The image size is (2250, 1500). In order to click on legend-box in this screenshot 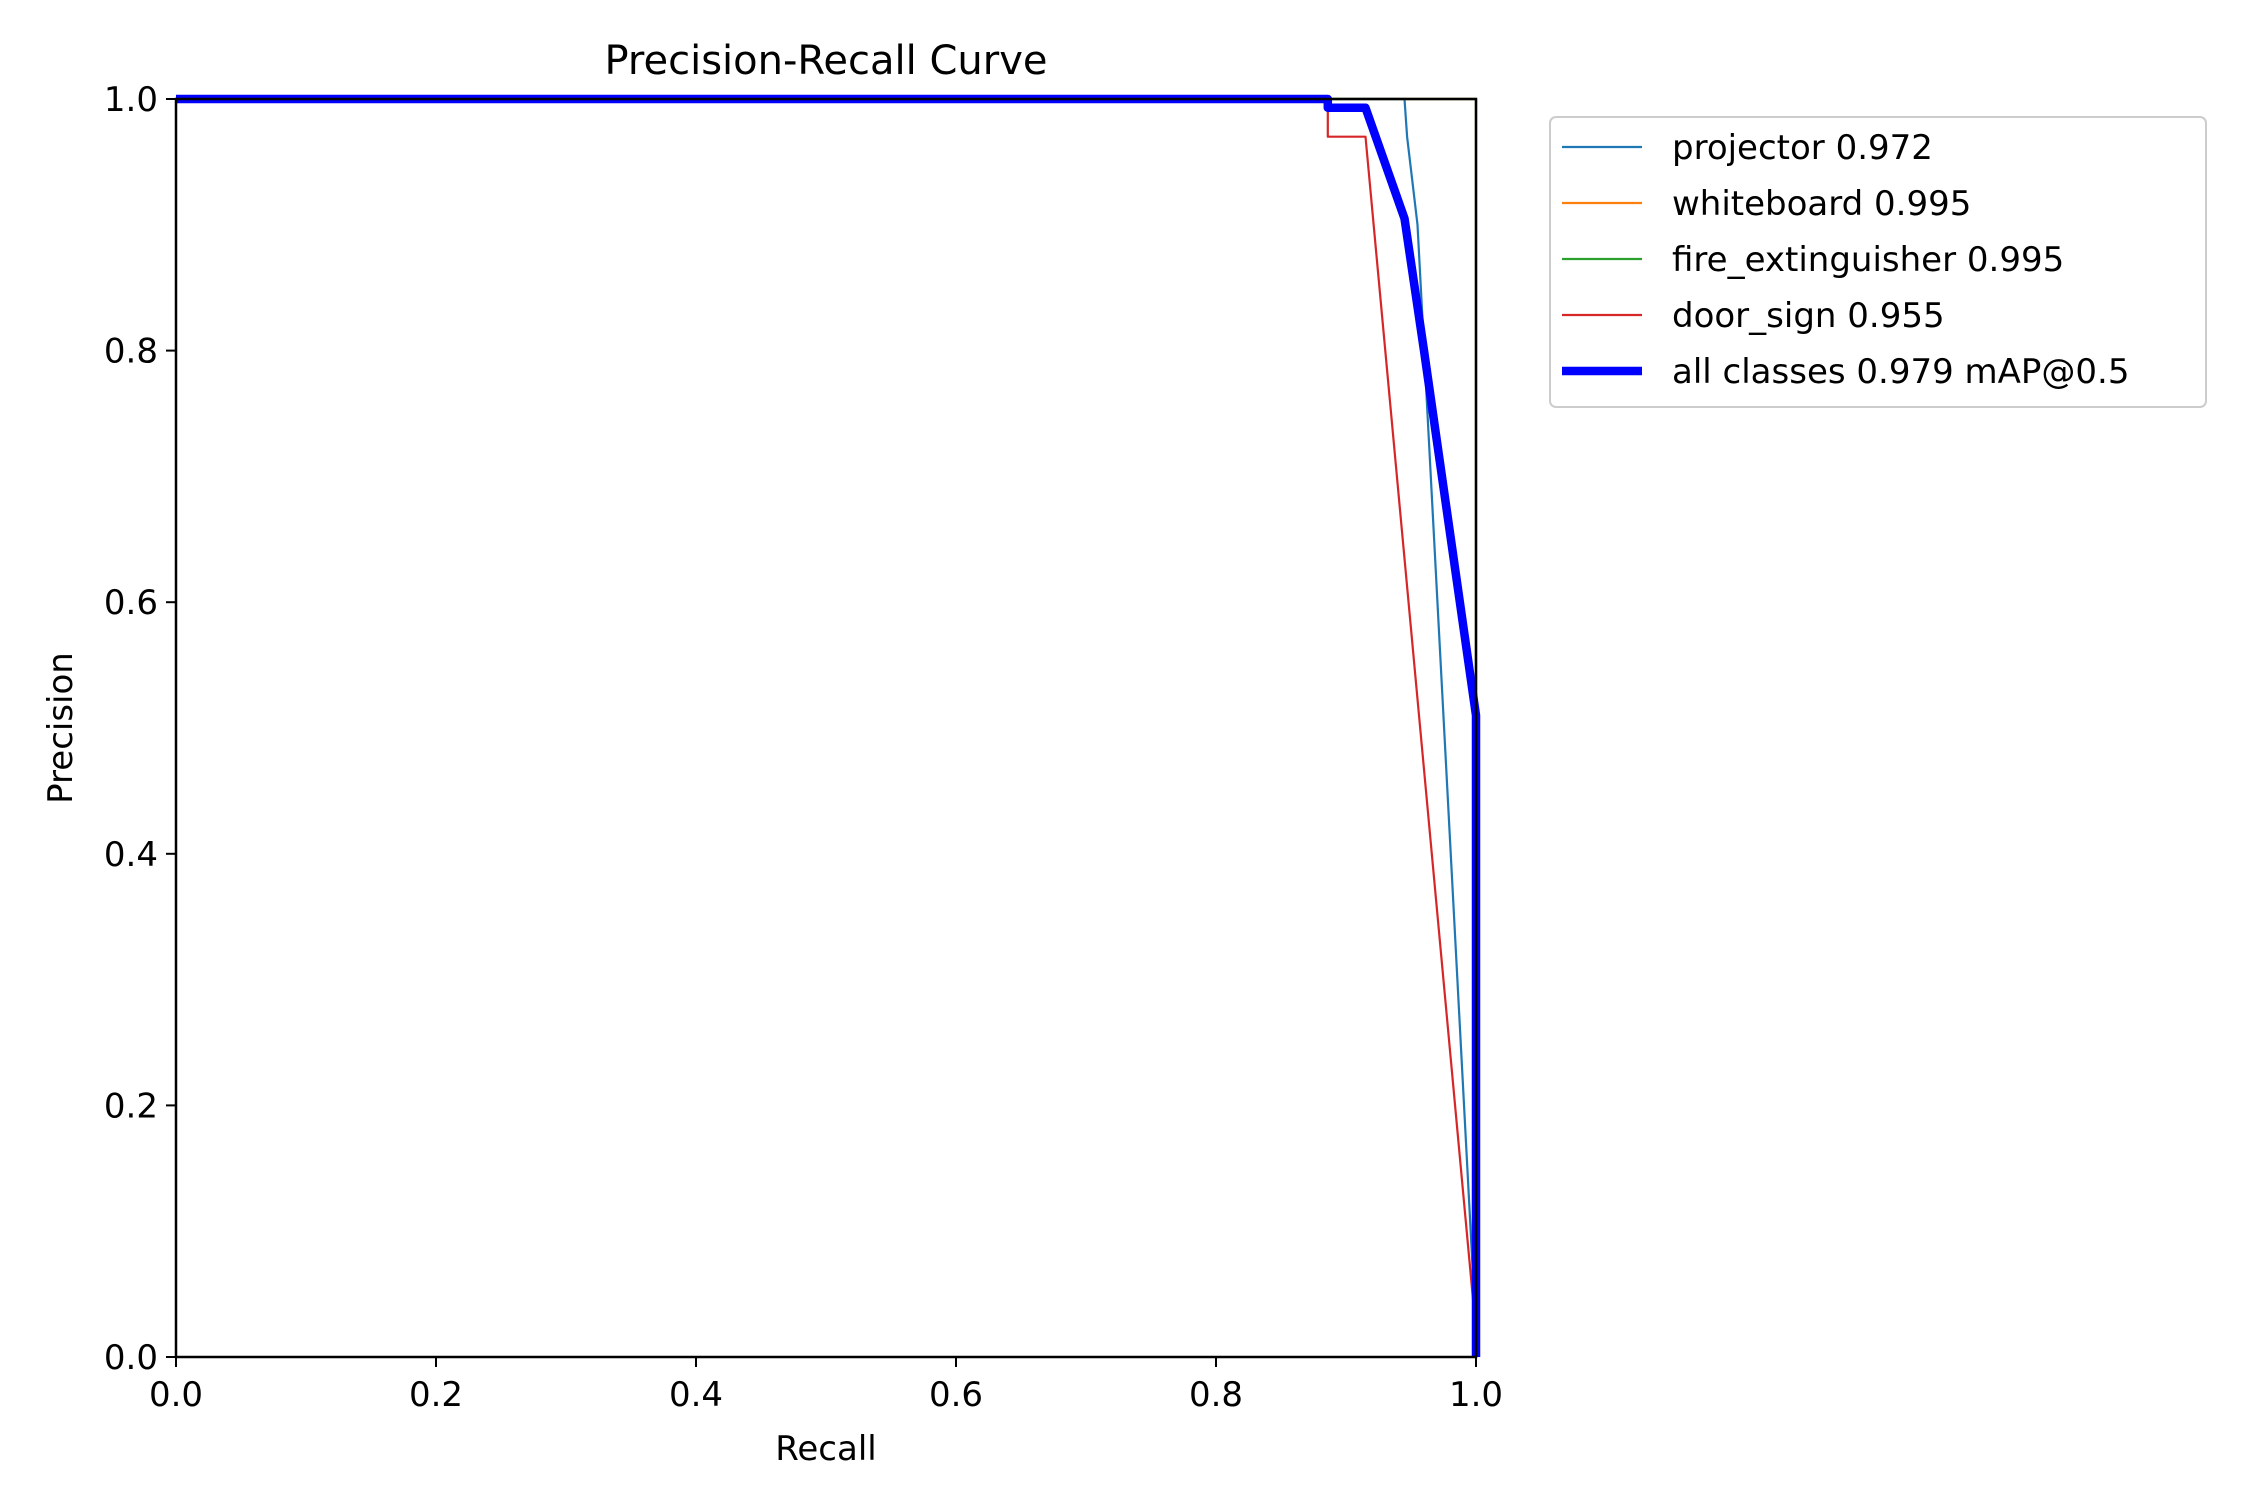, I will do `click(1878, 262)`.